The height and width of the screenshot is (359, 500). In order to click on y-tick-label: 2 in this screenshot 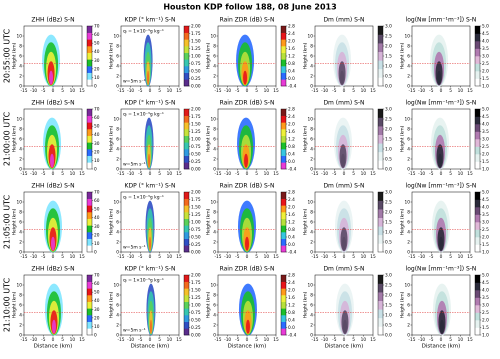, I will do `click(117, 326)`.